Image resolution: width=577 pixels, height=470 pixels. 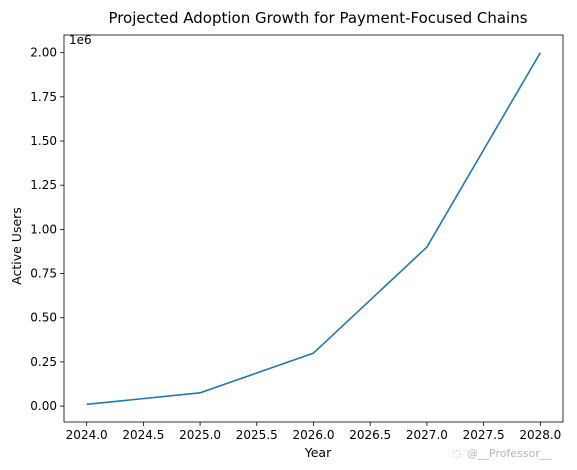 What do you see at coordinates (43, 97) in the screenshot?
I see `y-tick-label: 1.75` at bounding box center [43, 97].